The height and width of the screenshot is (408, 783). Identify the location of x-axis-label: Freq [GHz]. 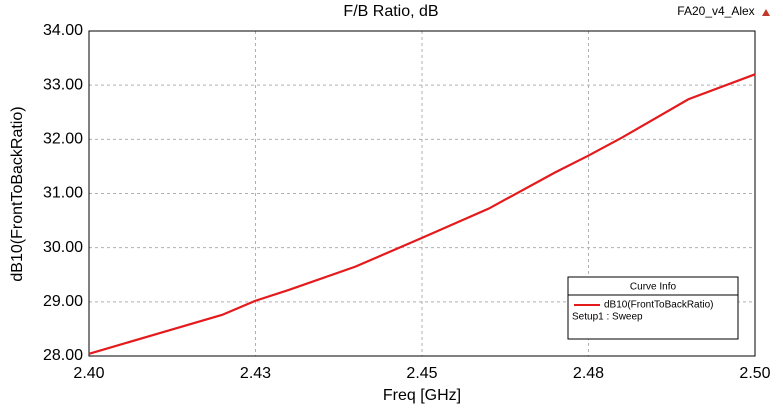
(422, 395).